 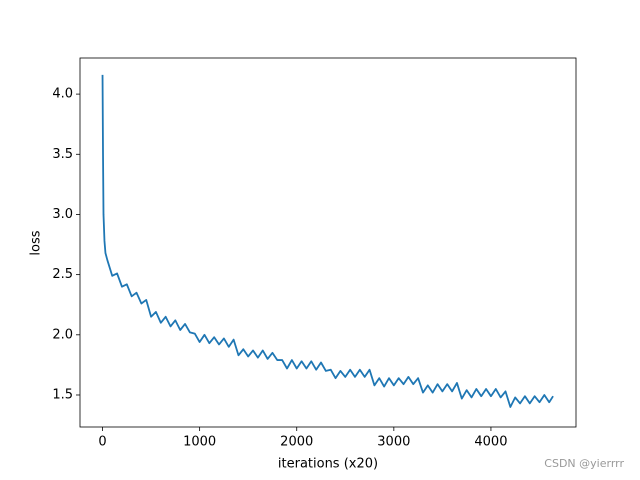 What do you see at coordinates (62, 394) in the screenshot?
I see `y-tick-label: 1.5` at bounding box center [62, 394].